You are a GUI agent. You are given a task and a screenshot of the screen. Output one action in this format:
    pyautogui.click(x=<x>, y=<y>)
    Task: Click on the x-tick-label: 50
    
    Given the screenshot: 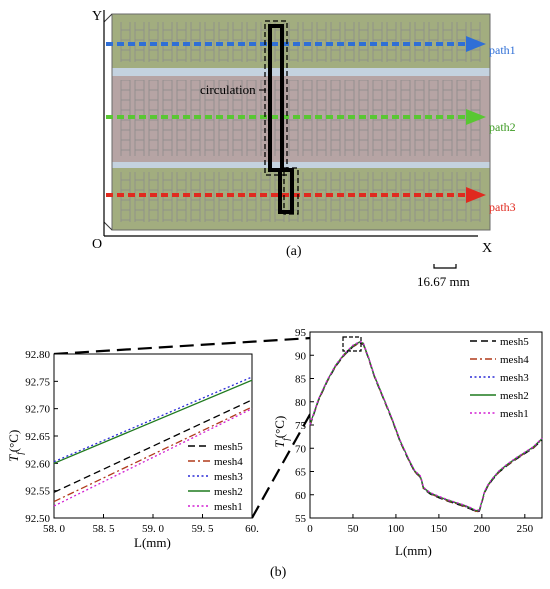 What is the action you would take?
    pyautogui.click(x=353, y=529)
    